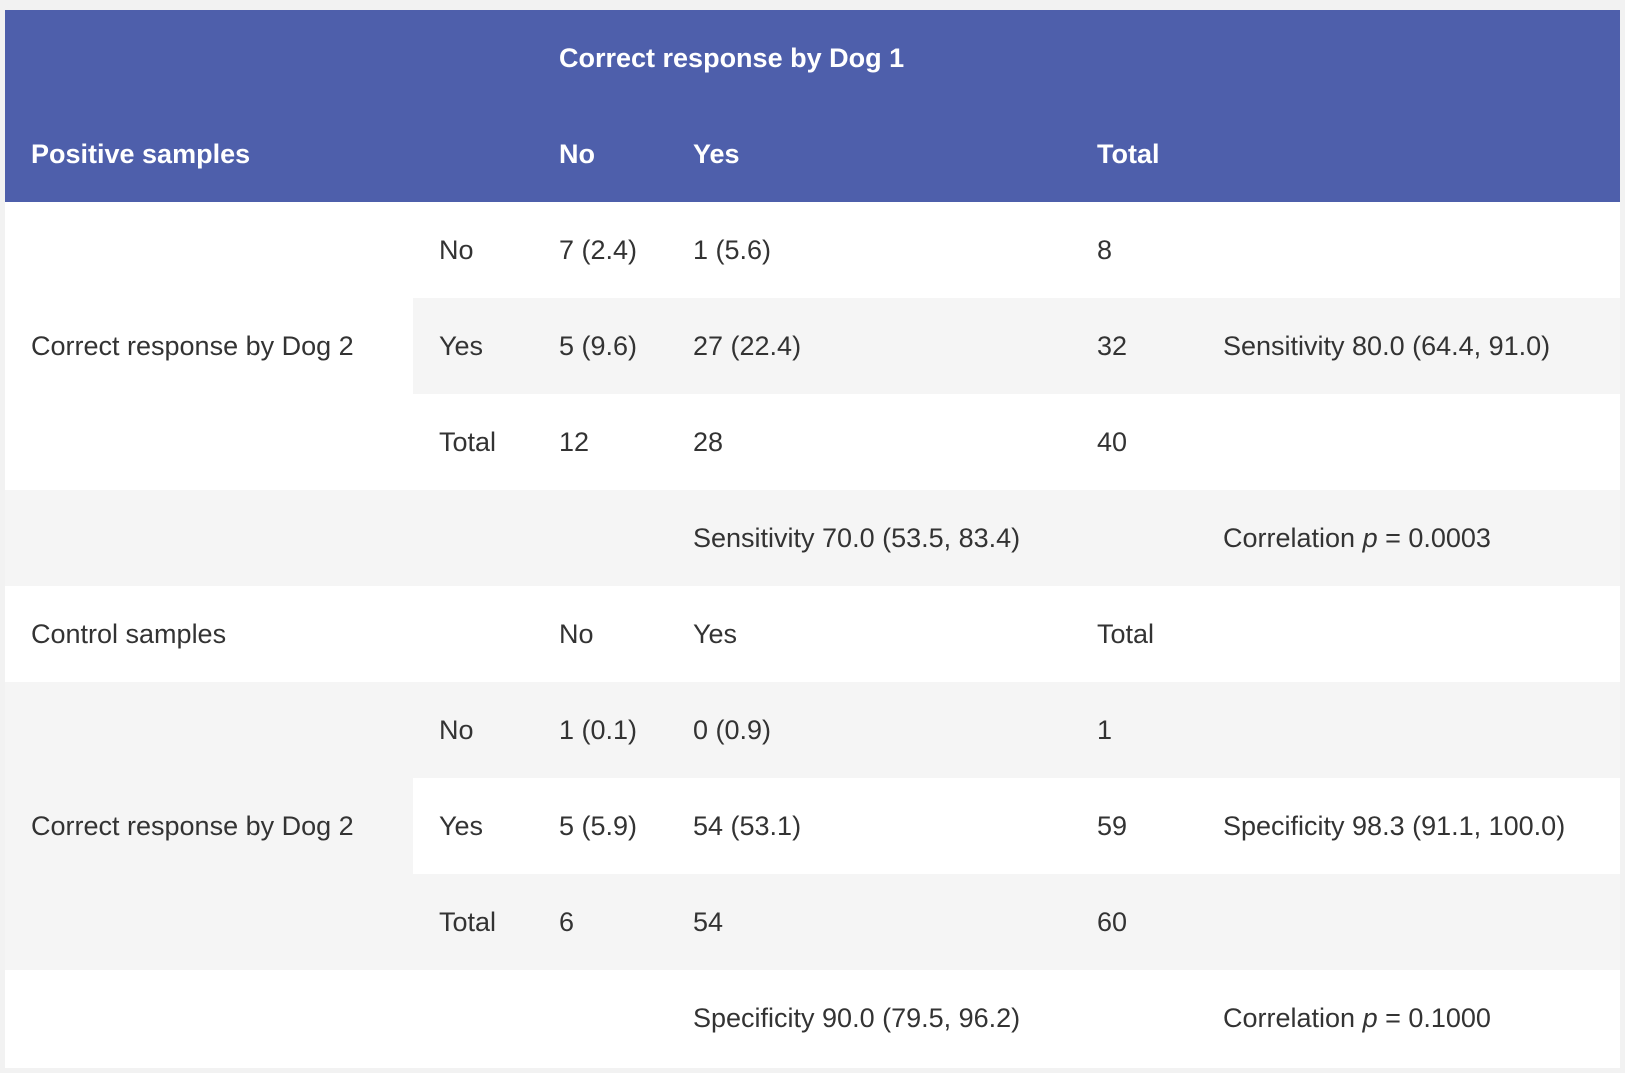  Describe the element at coordinates (1134, 442) in the screenshot. I see `cell-total: 40` at that location.